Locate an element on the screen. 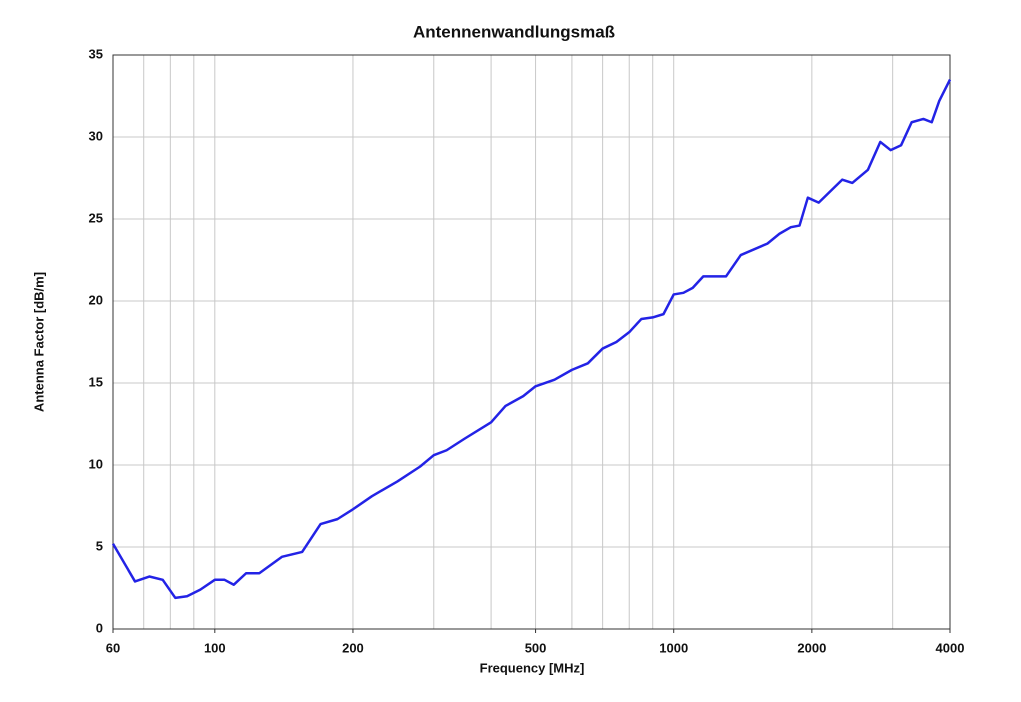 The height and width of the screenshot is (702, 1021). y-tick-label: 30 is located at coordinates (96, 135).